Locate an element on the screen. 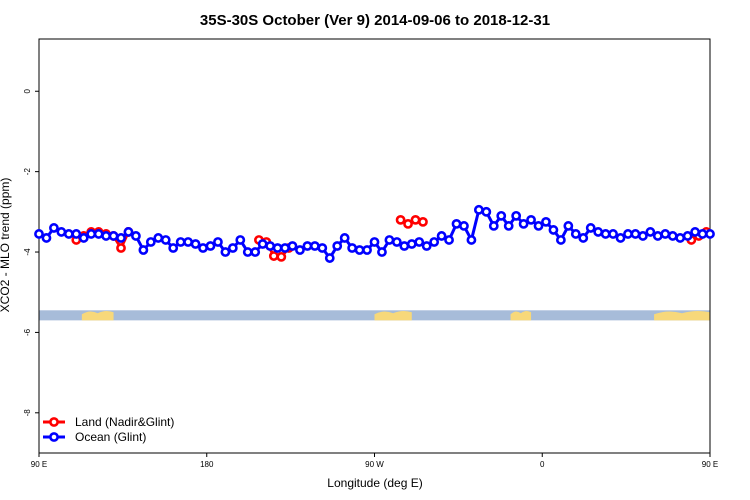 The height and width of the screenshot is (500, 750). y-tick-label-4: -8 is located at coordinates (27, 413).